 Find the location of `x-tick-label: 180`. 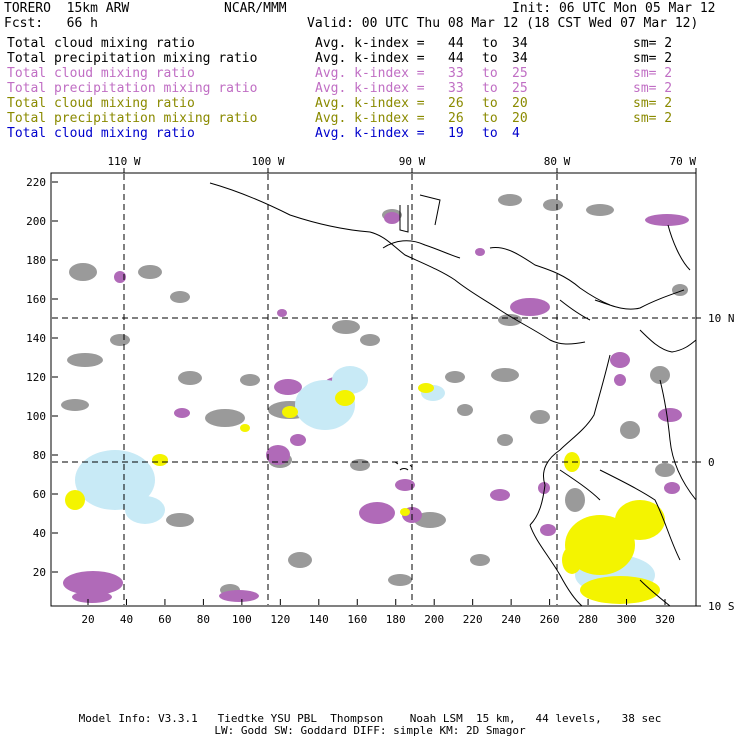

x-tick-label: 180 is located at coordinates (396, 619).